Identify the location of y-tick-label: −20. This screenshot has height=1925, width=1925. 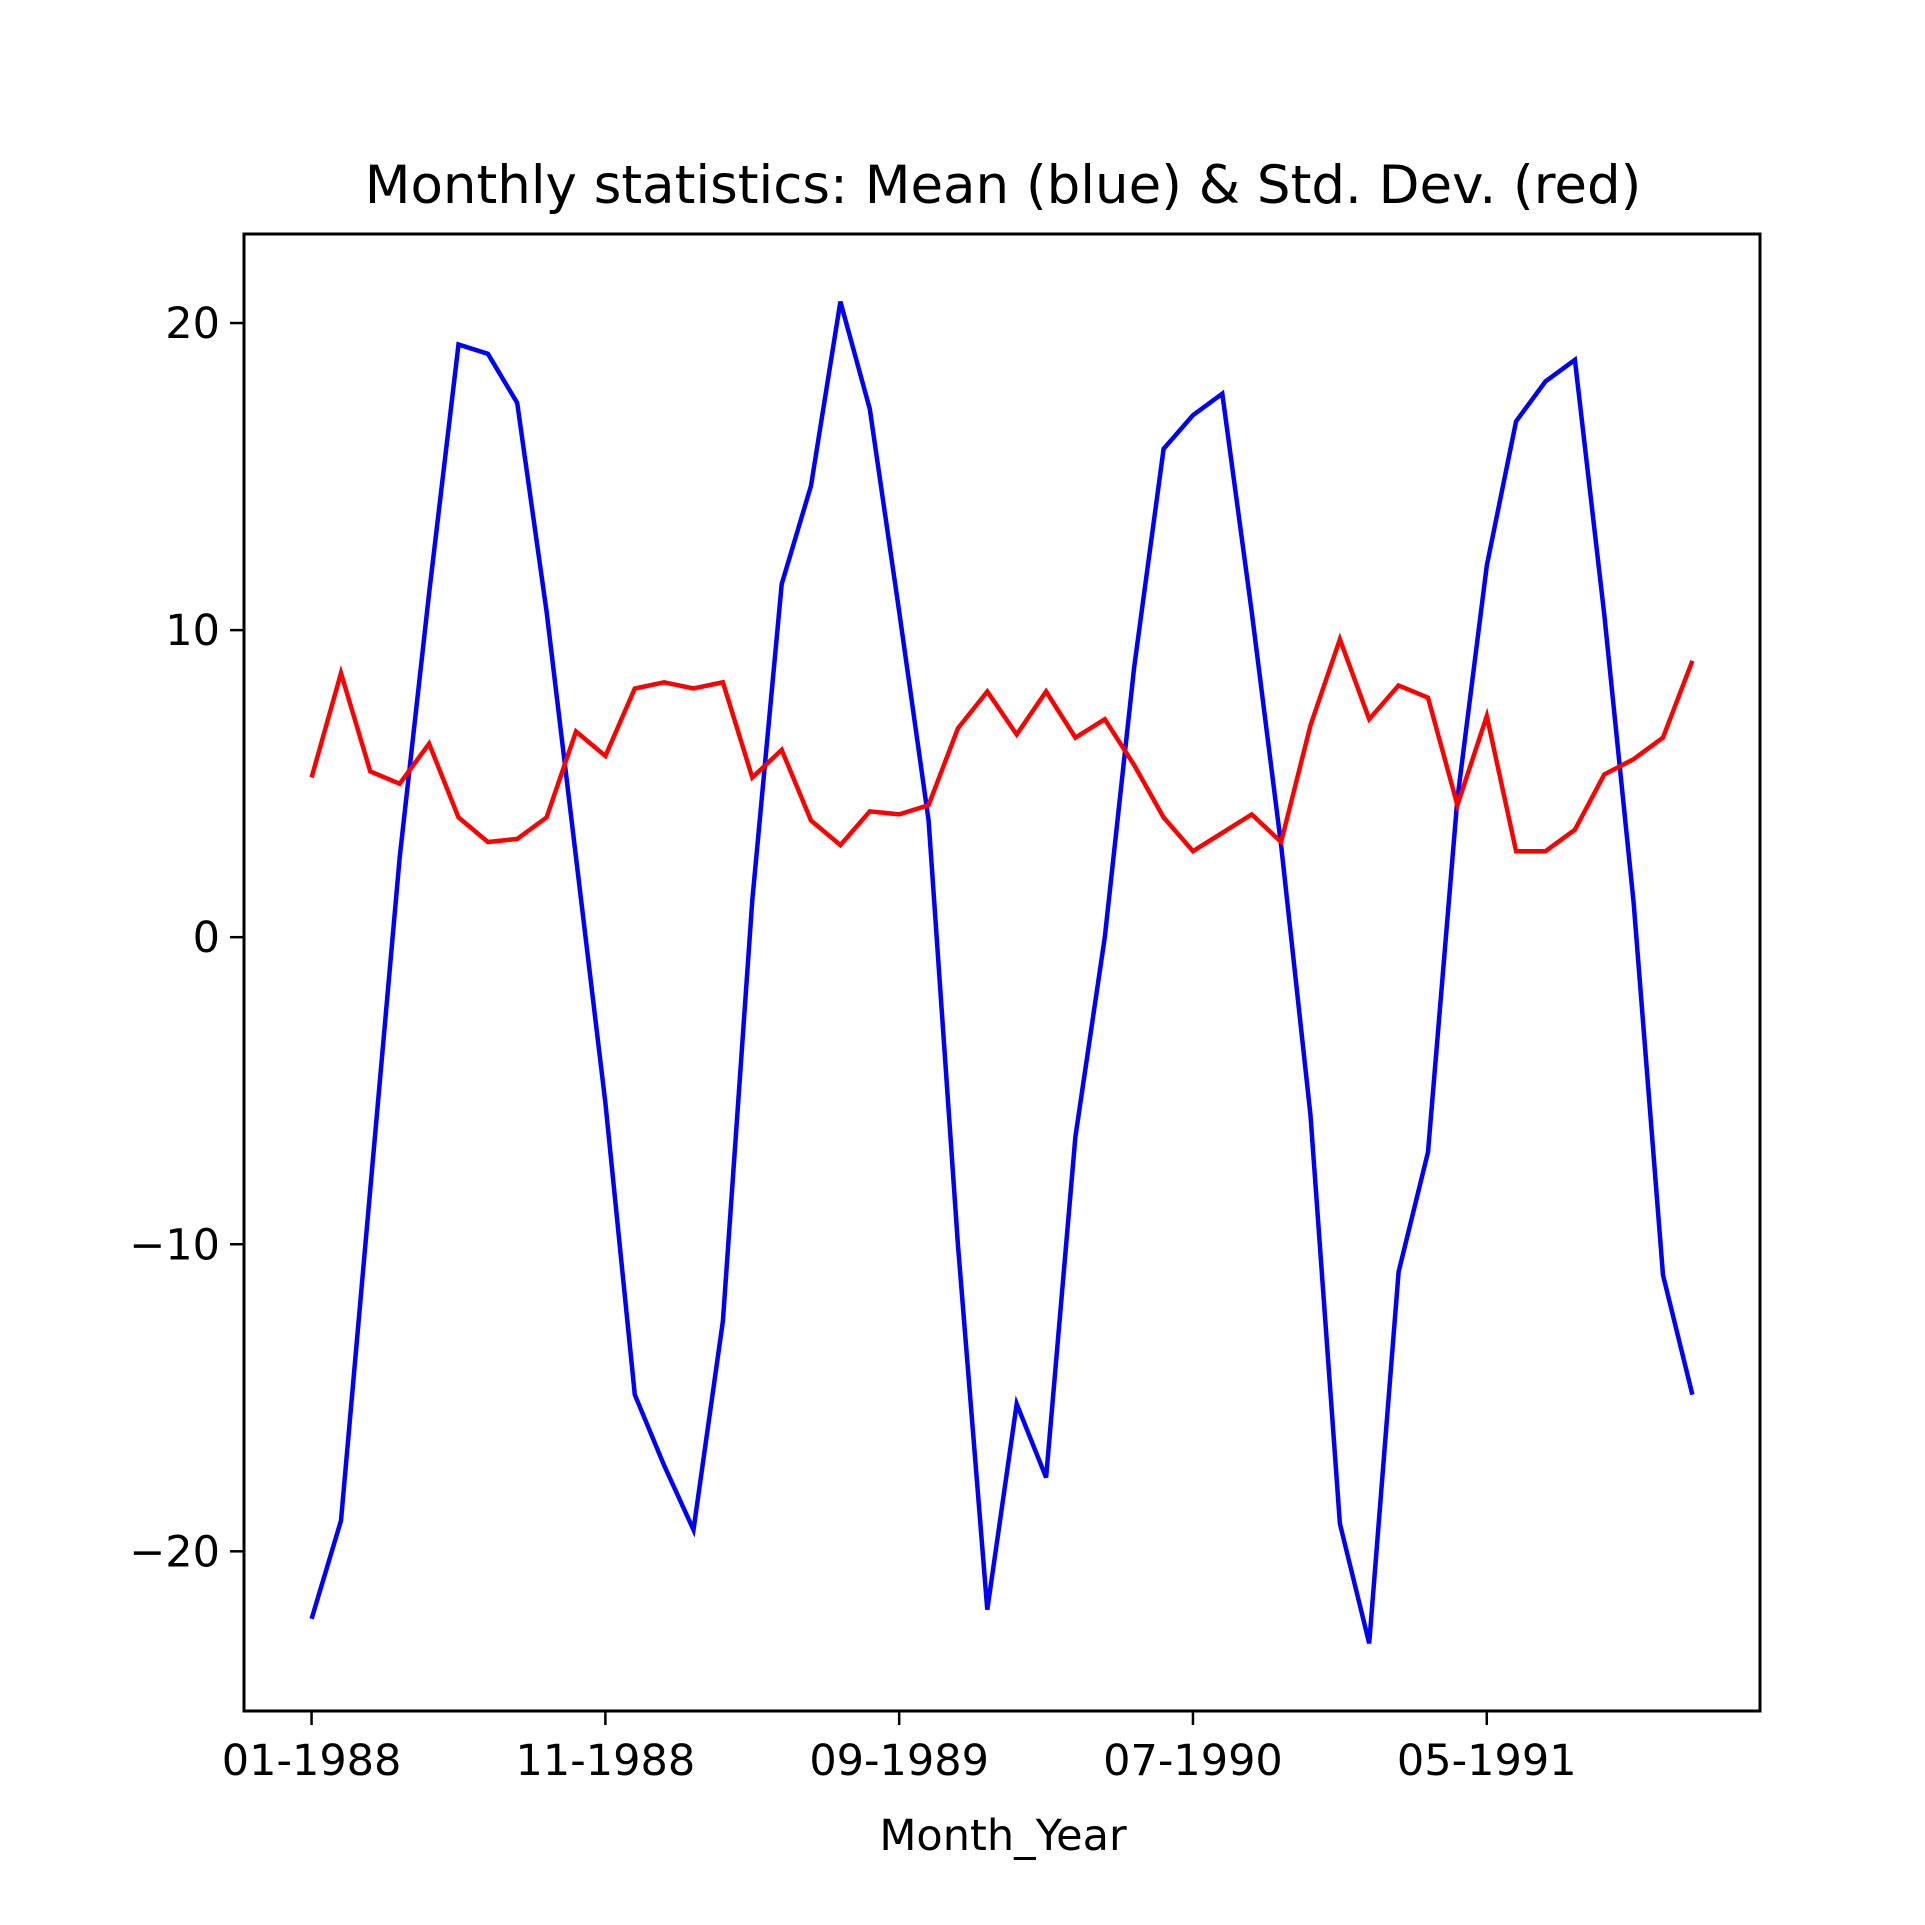
(174, 1552).